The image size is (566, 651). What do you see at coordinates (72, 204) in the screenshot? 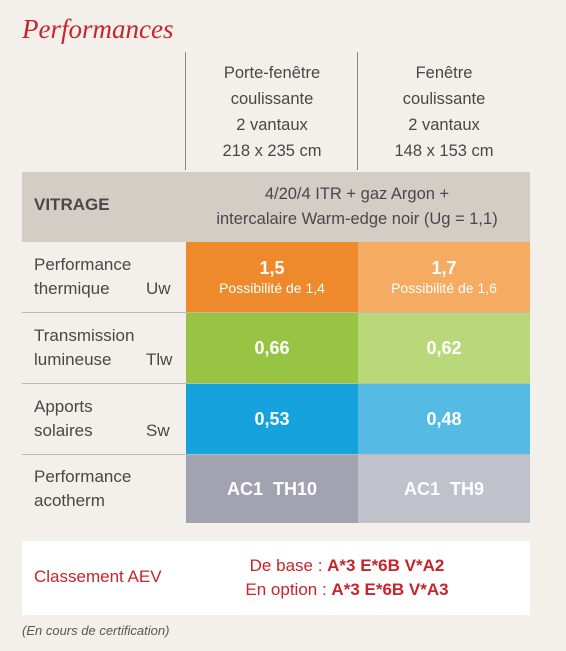
I see `vitrage-label: VITRAGE` at bounding box center [72, 204].